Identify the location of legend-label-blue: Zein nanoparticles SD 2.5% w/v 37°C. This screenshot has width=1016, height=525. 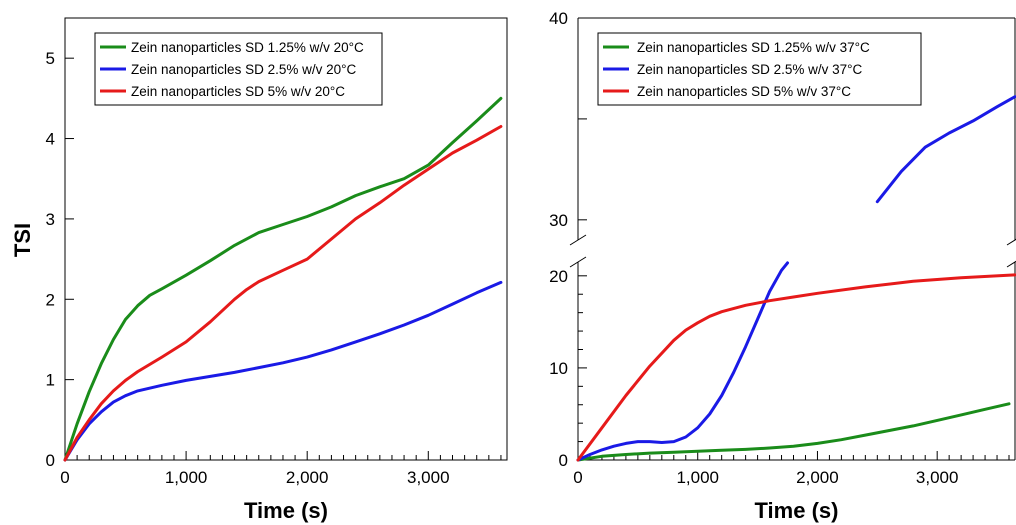
(750, 69).